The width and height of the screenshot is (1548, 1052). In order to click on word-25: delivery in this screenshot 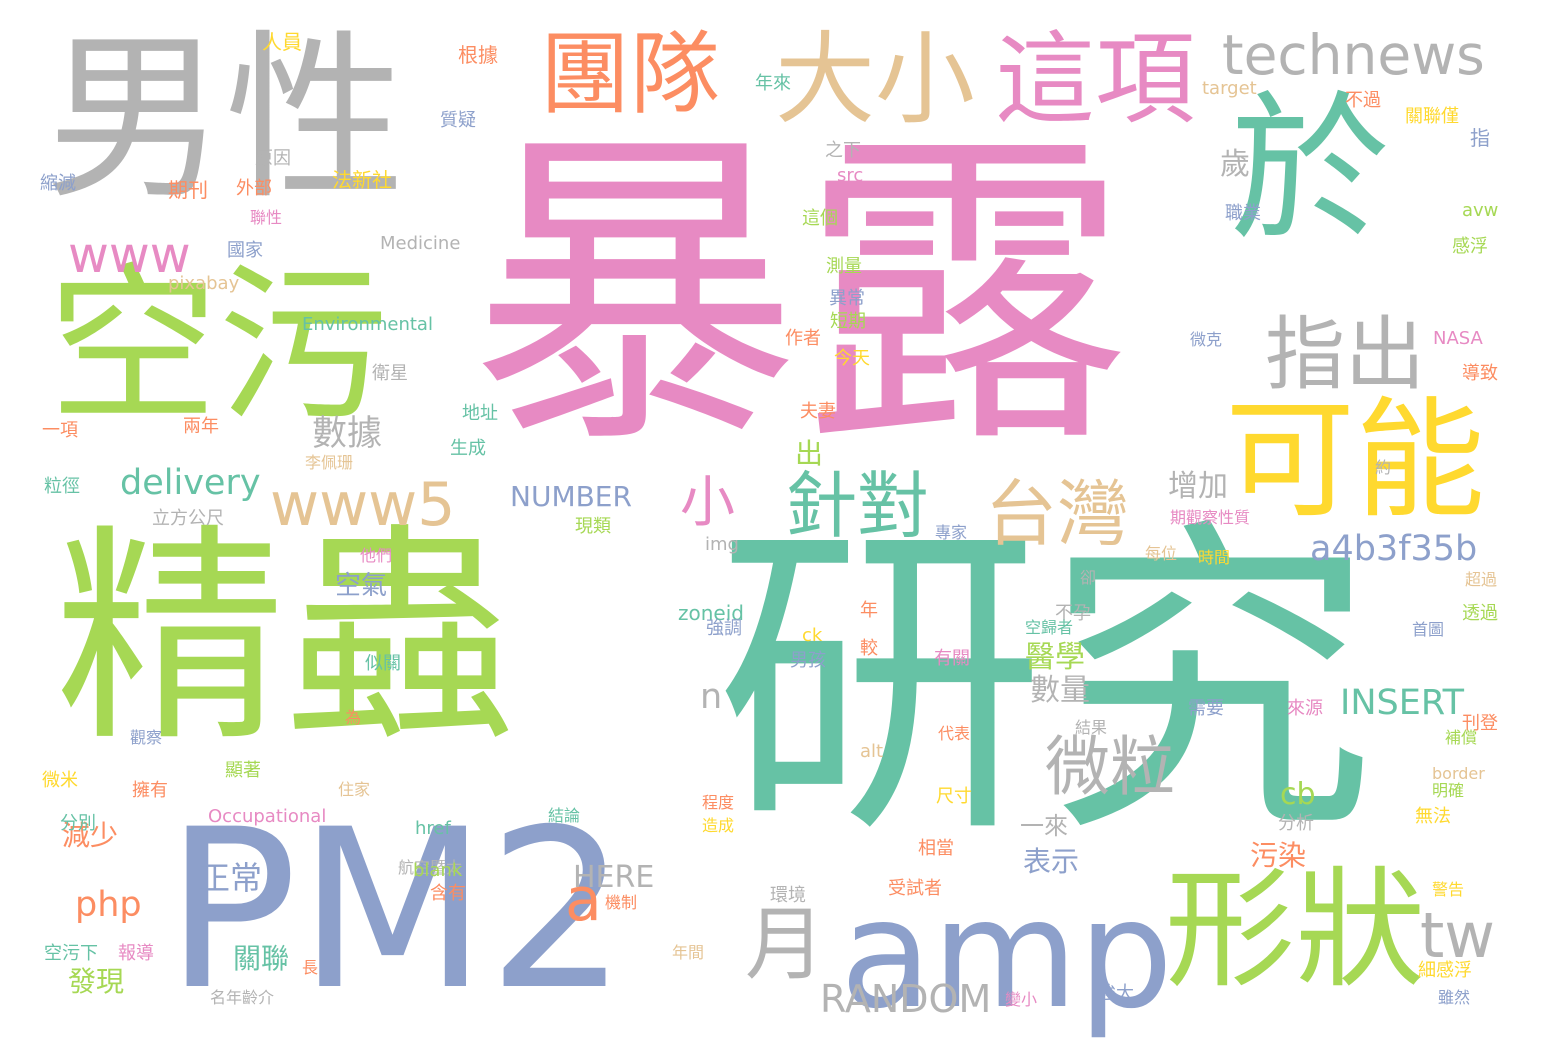, I will do `click(190, 483)`.